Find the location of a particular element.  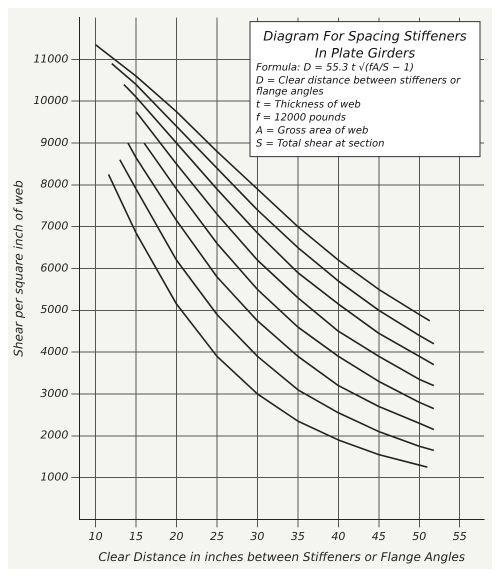

y-axis-title: Shear per square inch of web is located at coordinates (18, 268).